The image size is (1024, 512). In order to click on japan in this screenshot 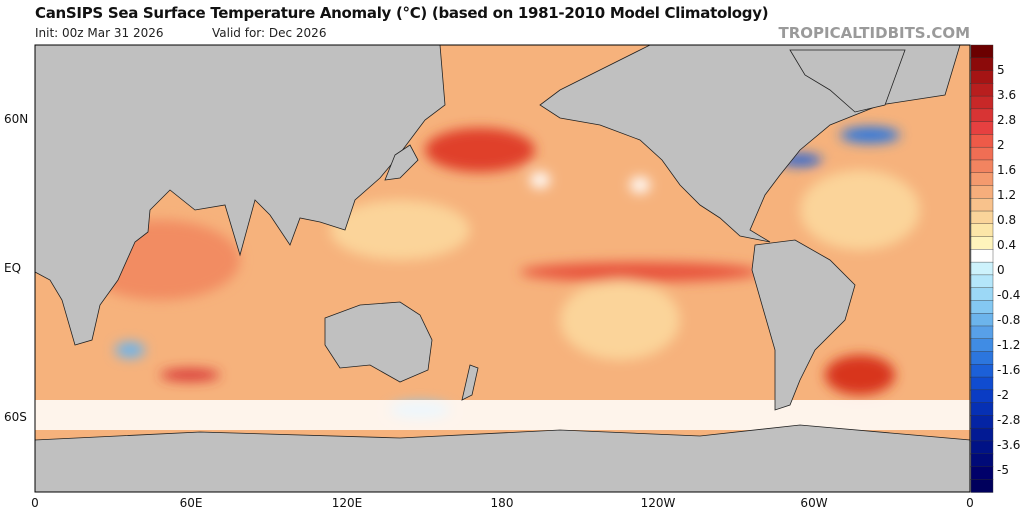, I will do `click(401, 162)`.